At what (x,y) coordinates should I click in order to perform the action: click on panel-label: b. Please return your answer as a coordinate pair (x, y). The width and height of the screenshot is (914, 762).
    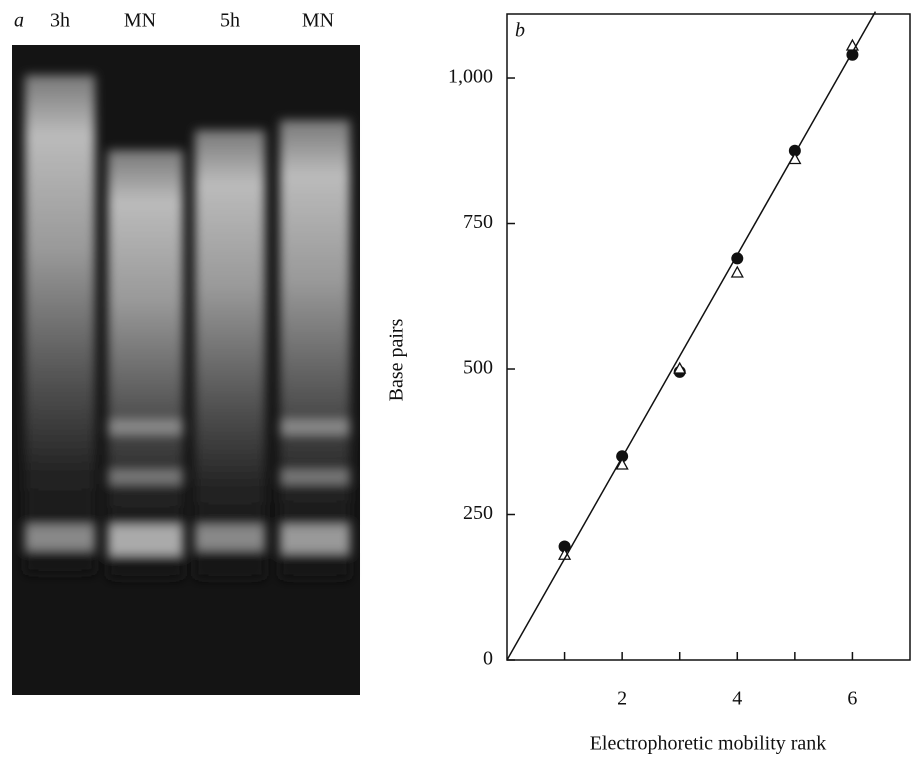
    Looking at the image, I should click on (520, 31).